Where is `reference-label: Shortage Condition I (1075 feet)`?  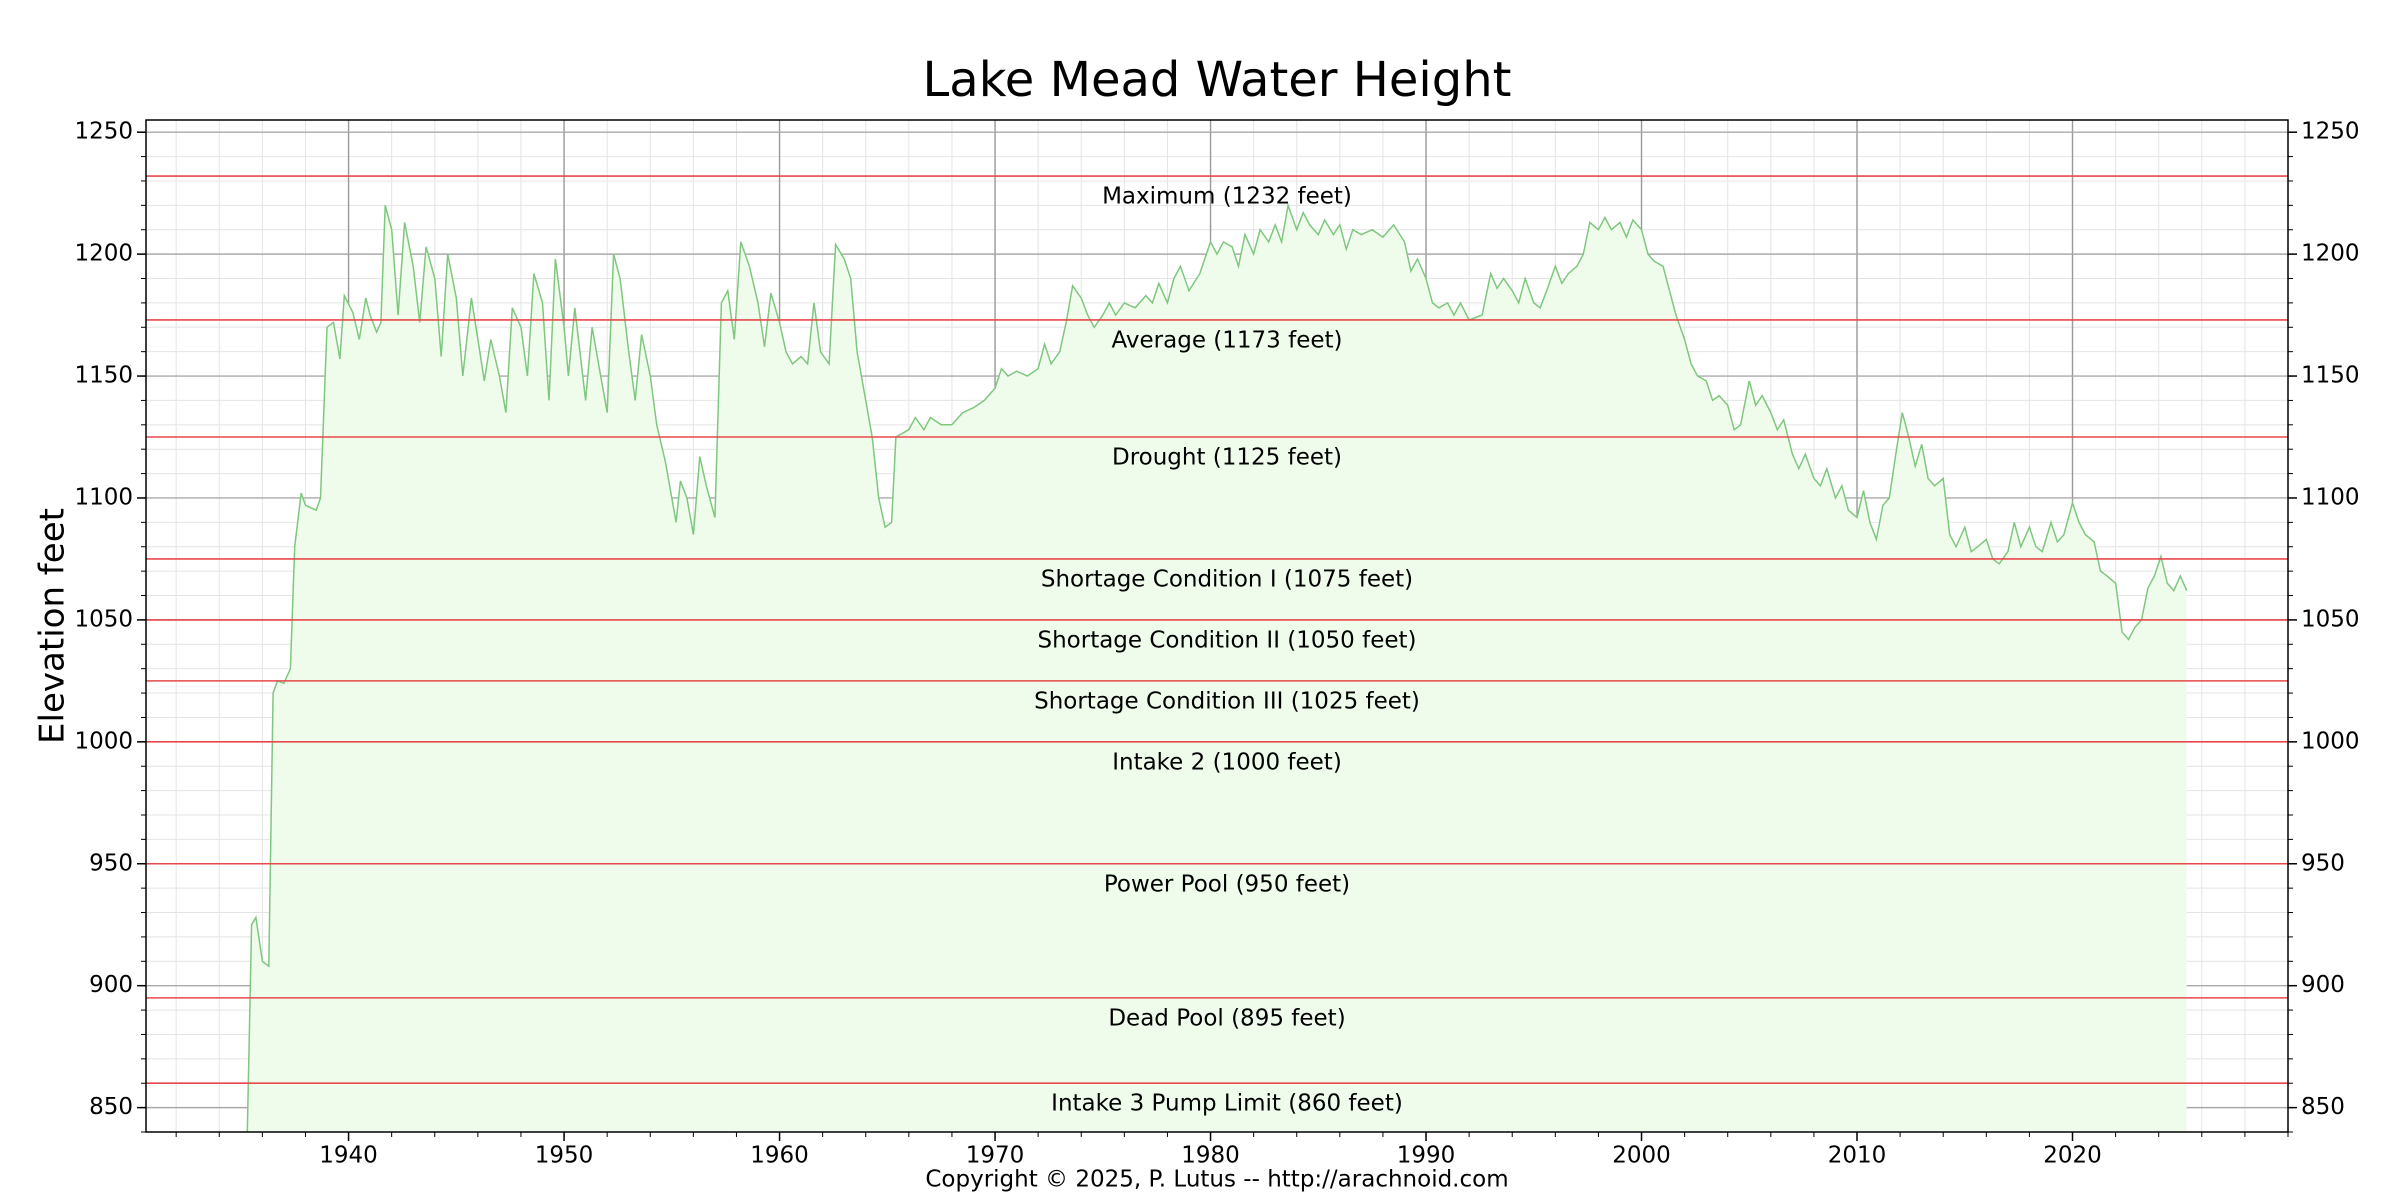
reference-label: Shortage Condition I (1075 feet) is located at coordinates (1227, 579).